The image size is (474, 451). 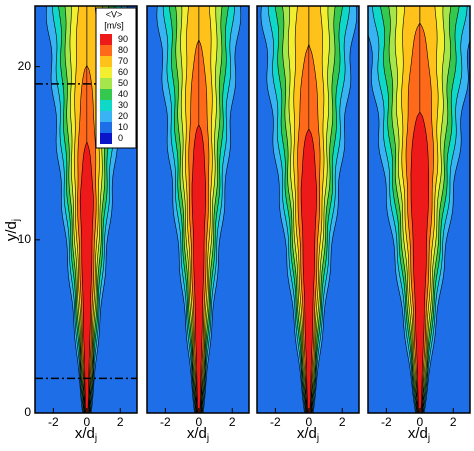 What do you see at coordinates (123, 116) in the screenshot?
I see `colorbar-label: 20` at bounding box center [123, 116].